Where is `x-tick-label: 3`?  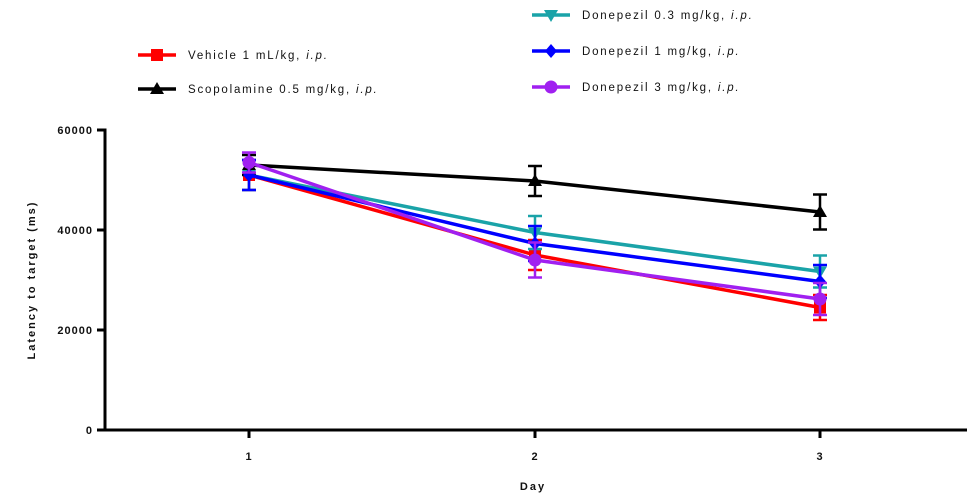 x-tick-label: 3 is located at coordinates (819, 457).